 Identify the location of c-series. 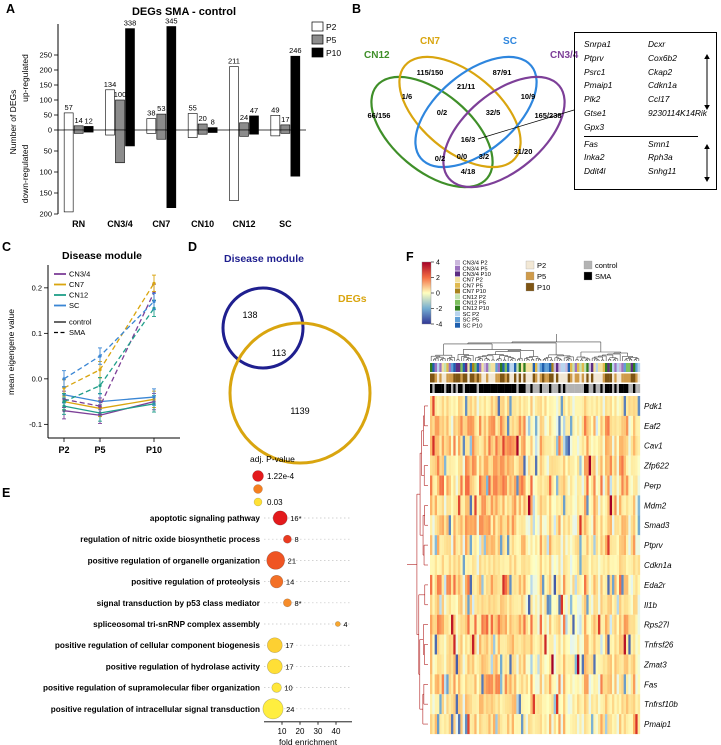
(109, 349).